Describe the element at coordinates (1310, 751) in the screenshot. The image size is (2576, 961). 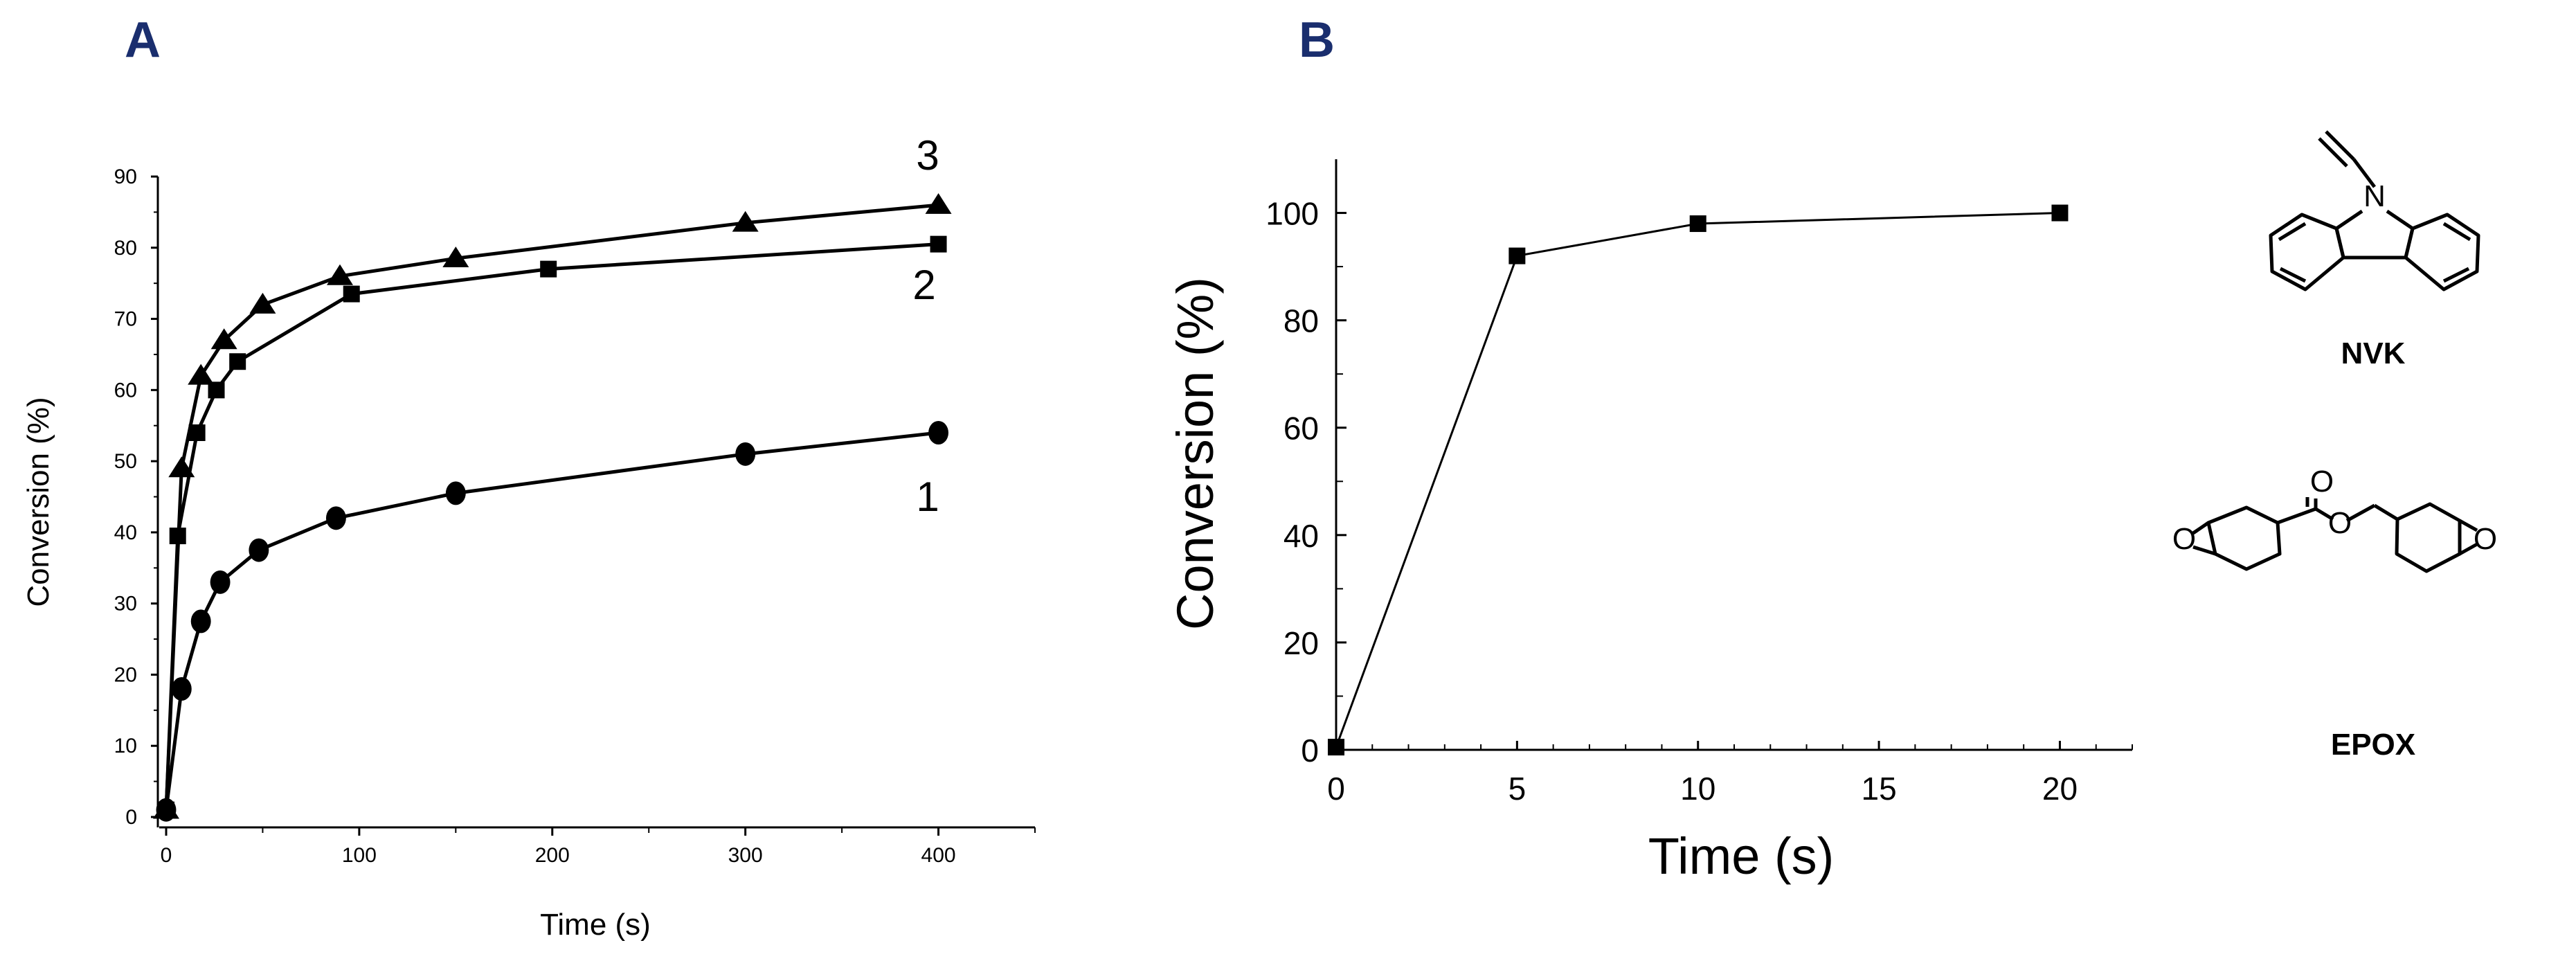
I see `chart-b-y-tick-label: 0` at that location.